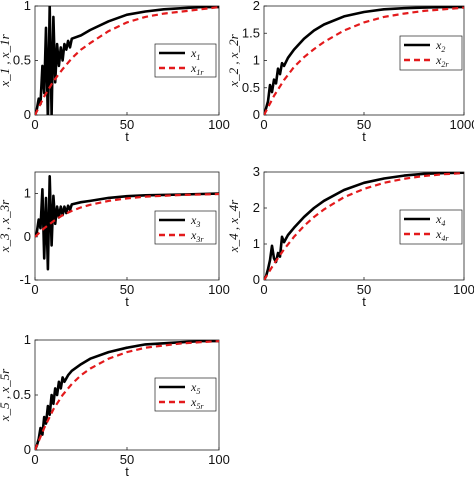 The width and height of the screenshot is (474, 483). I want to click on legend-label: x3r, so click(197, 236).